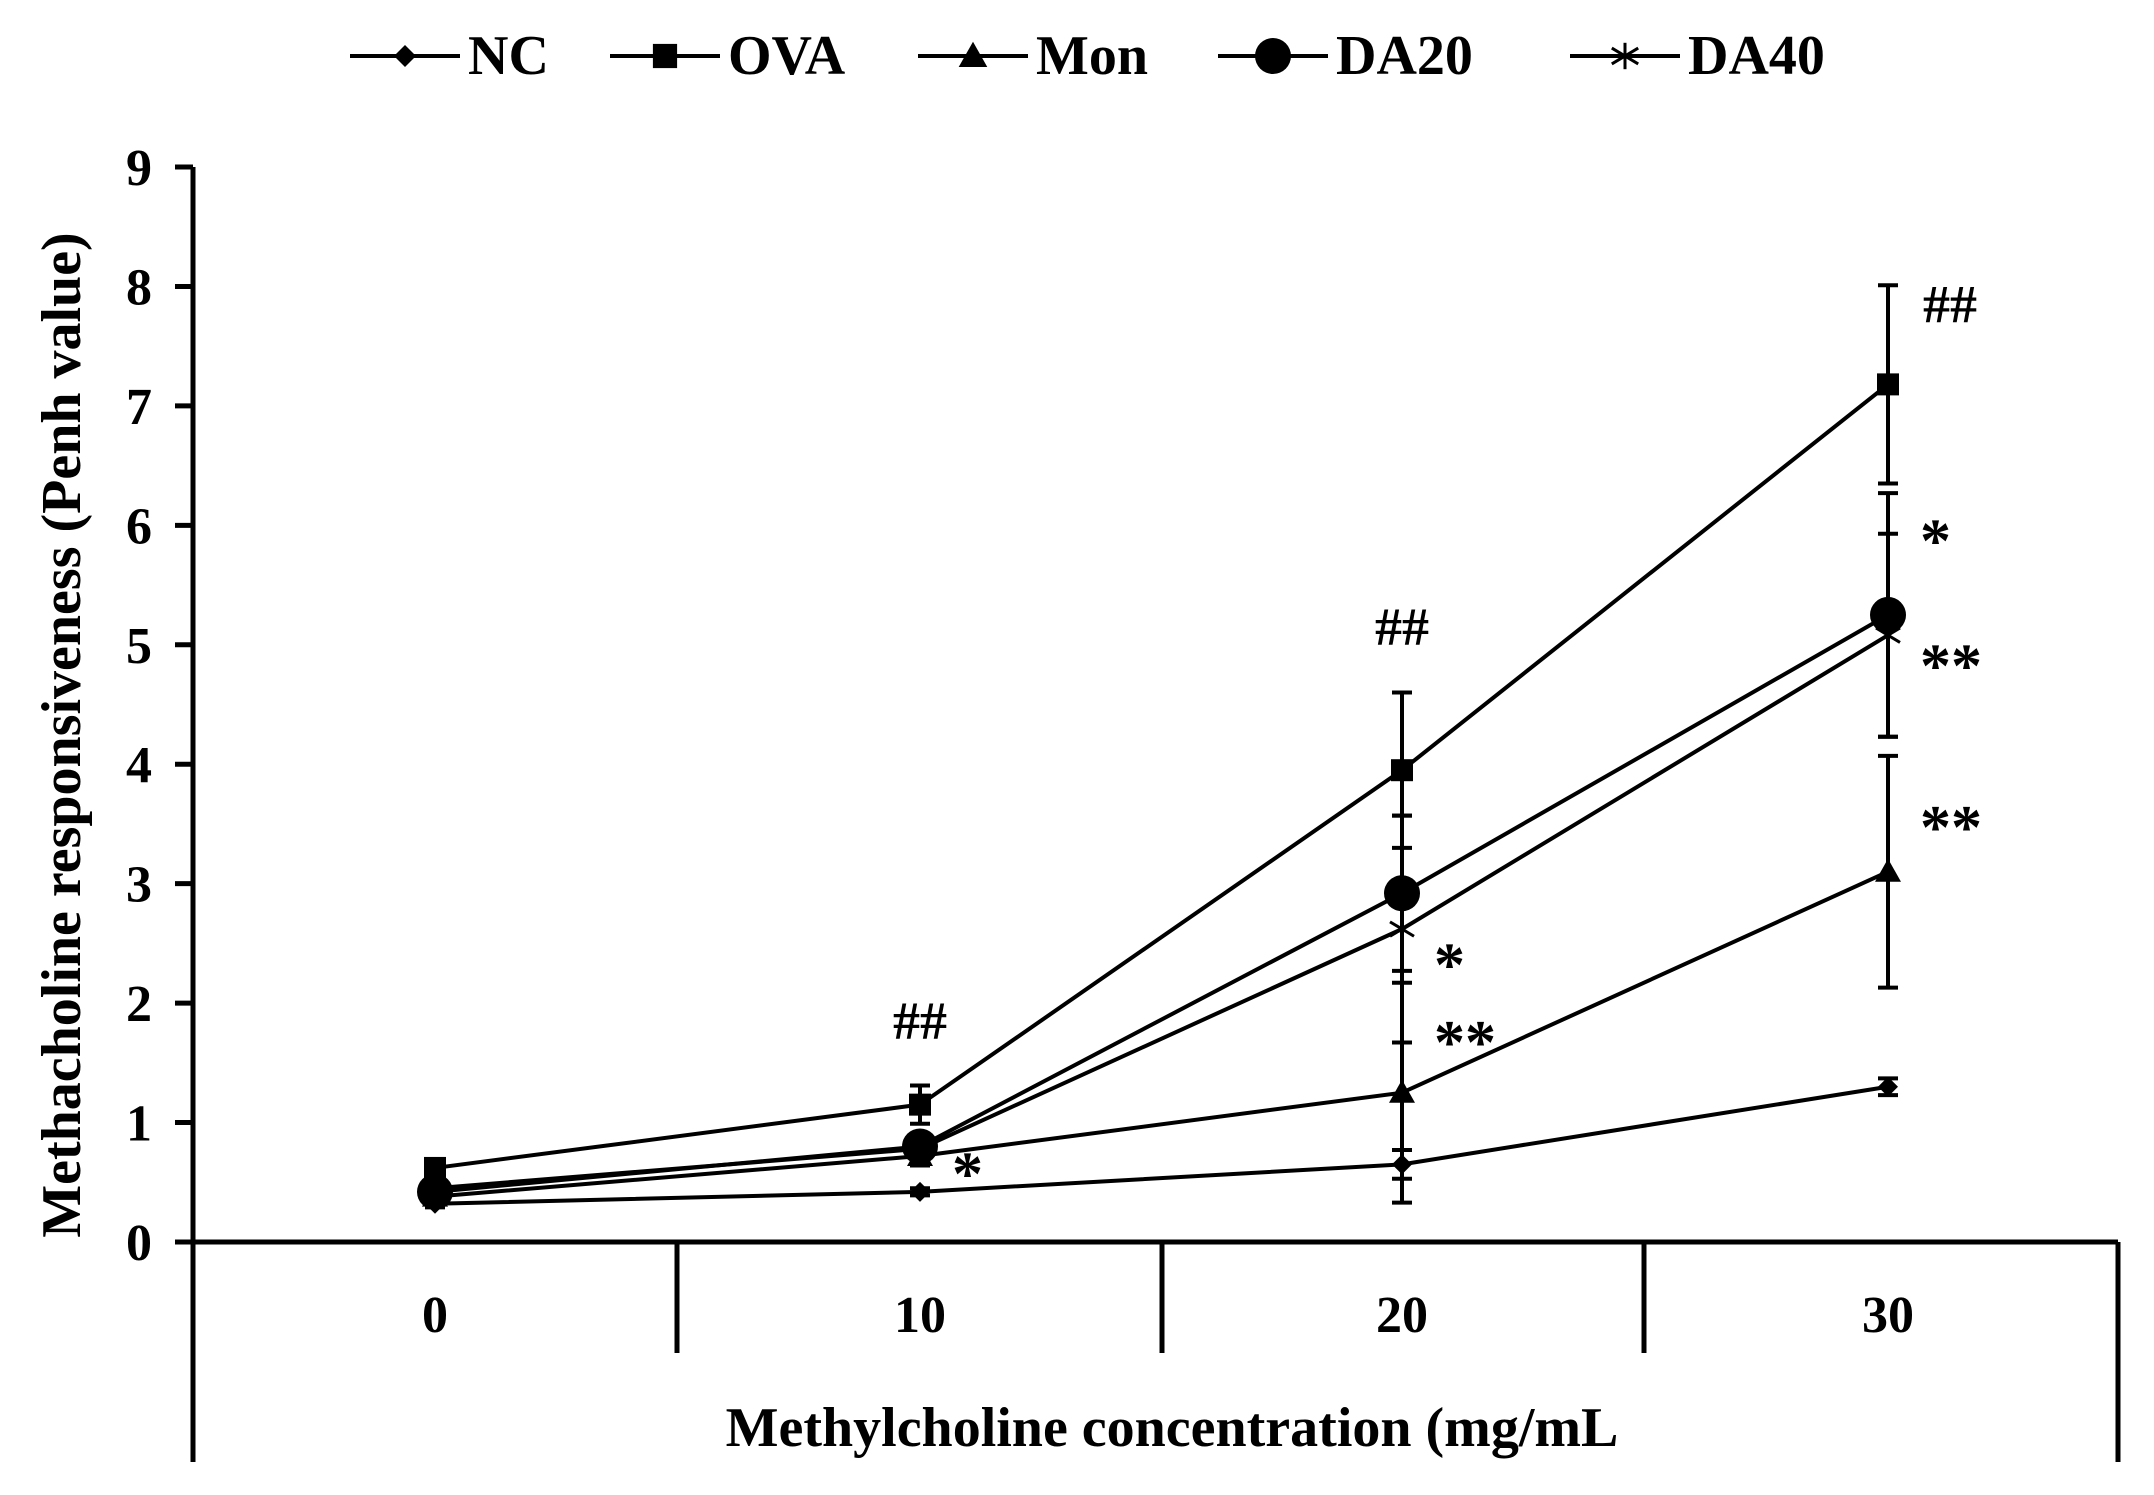 The height and width of the screenshot is (1495, 2154). Describe the element at coordinates (139, 885) in the screenshot. I see `y-tick-label: 3` at that location.